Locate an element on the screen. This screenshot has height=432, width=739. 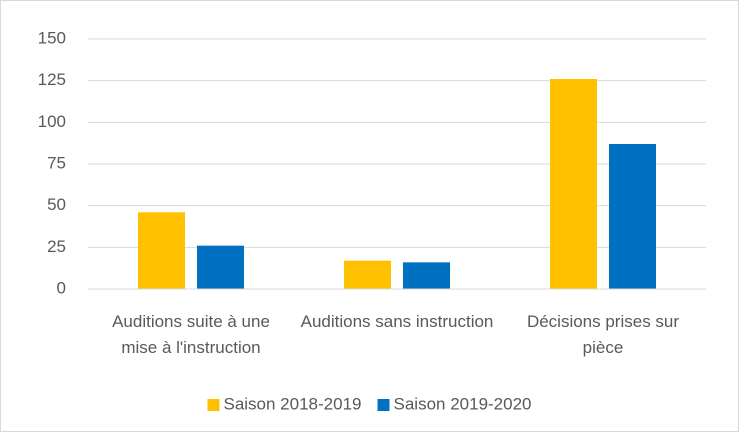
x-tick-label: Décisions prises sur pièce is located at coordinates (603, 334).